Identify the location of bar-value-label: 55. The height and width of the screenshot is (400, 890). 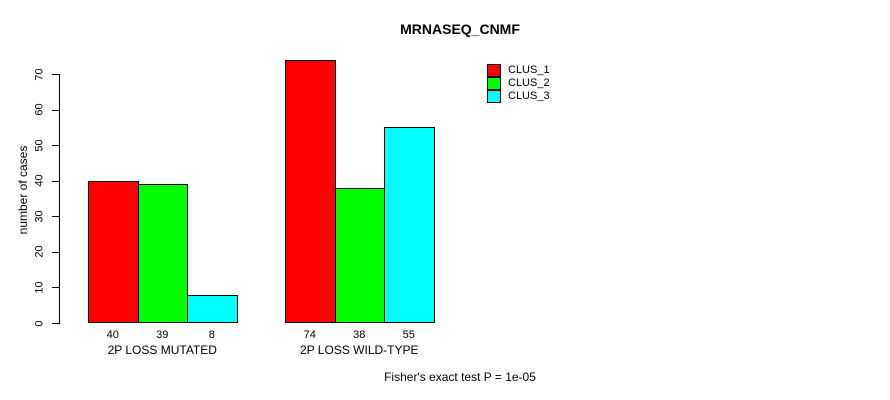
(408, 335).